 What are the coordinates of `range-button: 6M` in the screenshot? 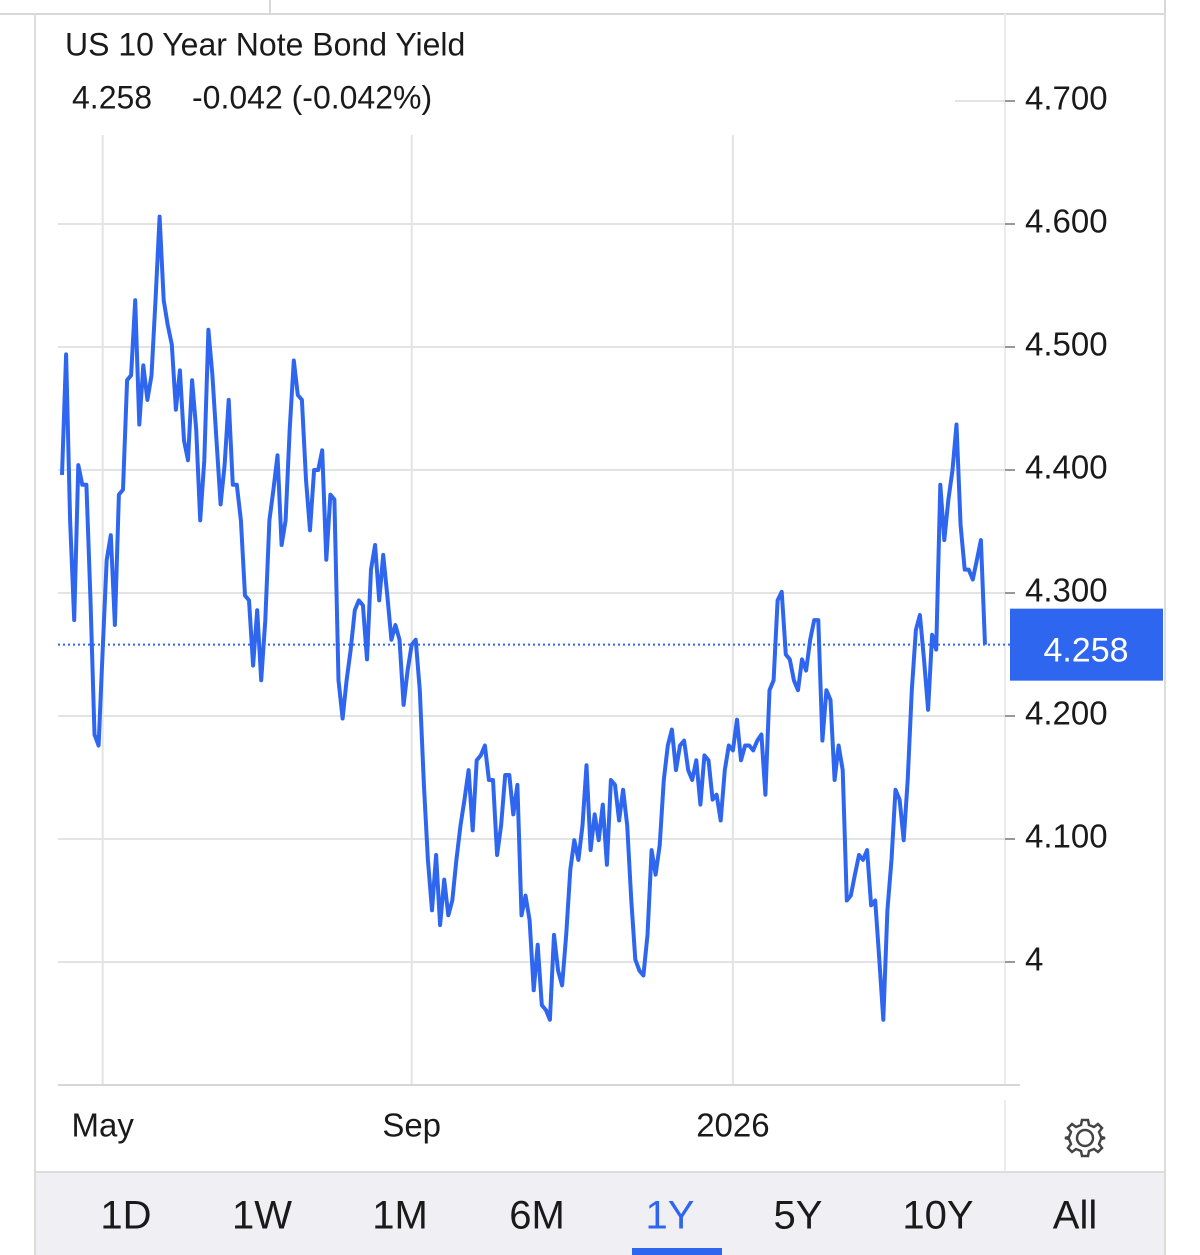 It's located at (537, 1216).